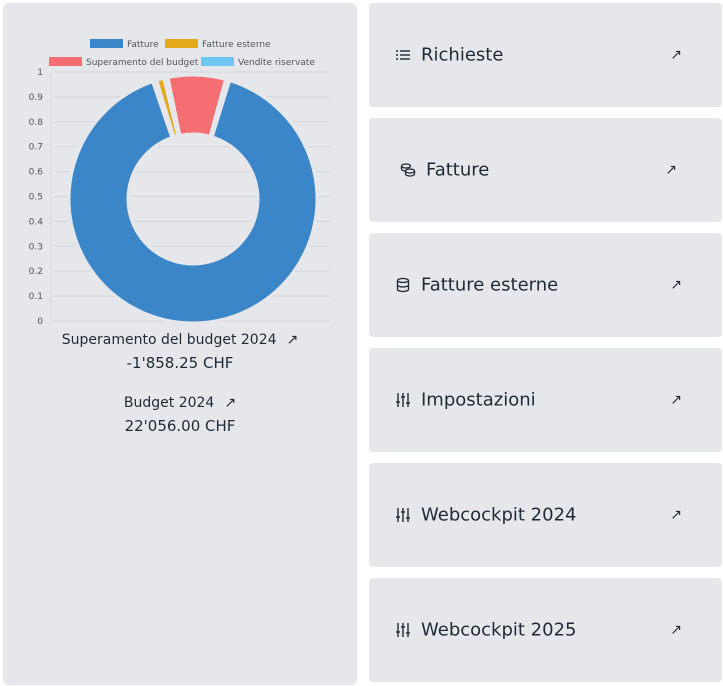  Describe the element at coordinates (545, 170) in the screenshot. I see `nav-card-fatture: Fatture ↗` at that location.